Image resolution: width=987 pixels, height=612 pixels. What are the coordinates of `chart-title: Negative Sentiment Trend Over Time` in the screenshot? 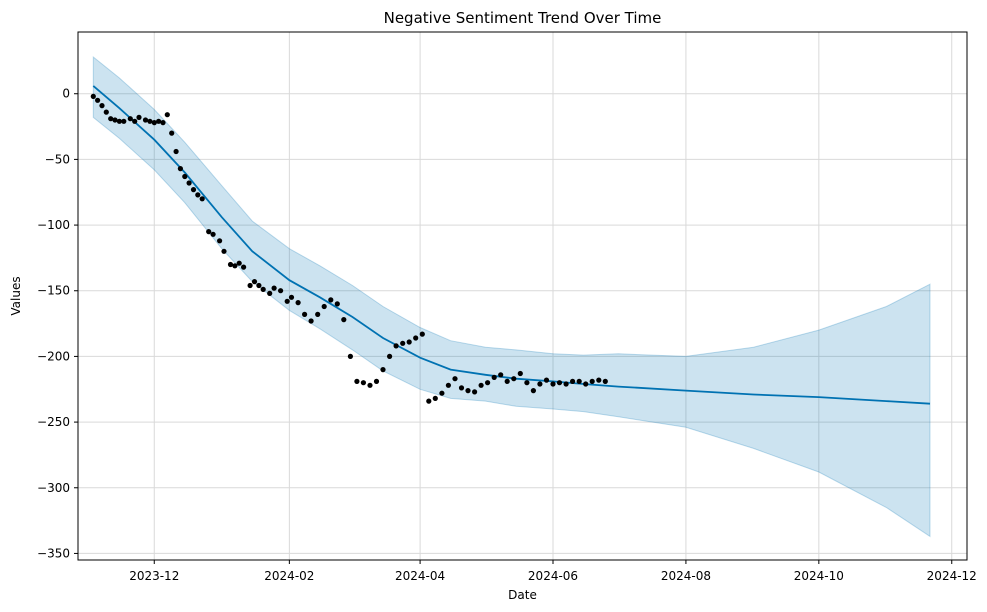 It's located at (523, 18).